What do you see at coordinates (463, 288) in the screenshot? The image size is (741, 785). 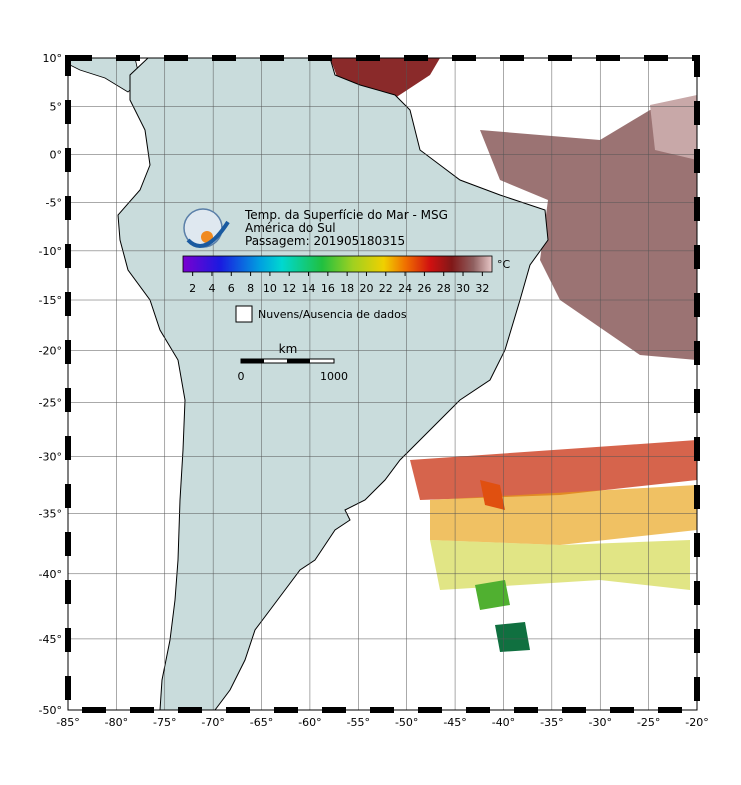 I see `colorbar-tick-label: 30` at bounding box center [463, 288].